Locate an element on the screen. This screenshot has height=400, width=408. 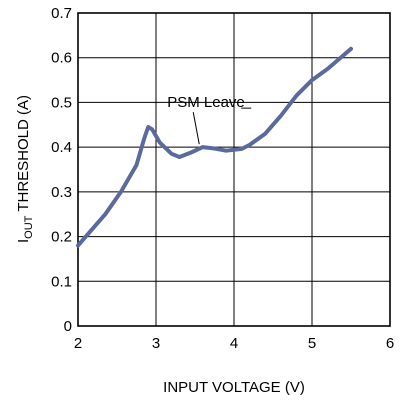
y-tick-label: 0.5 is located at coordinates (61, 102).